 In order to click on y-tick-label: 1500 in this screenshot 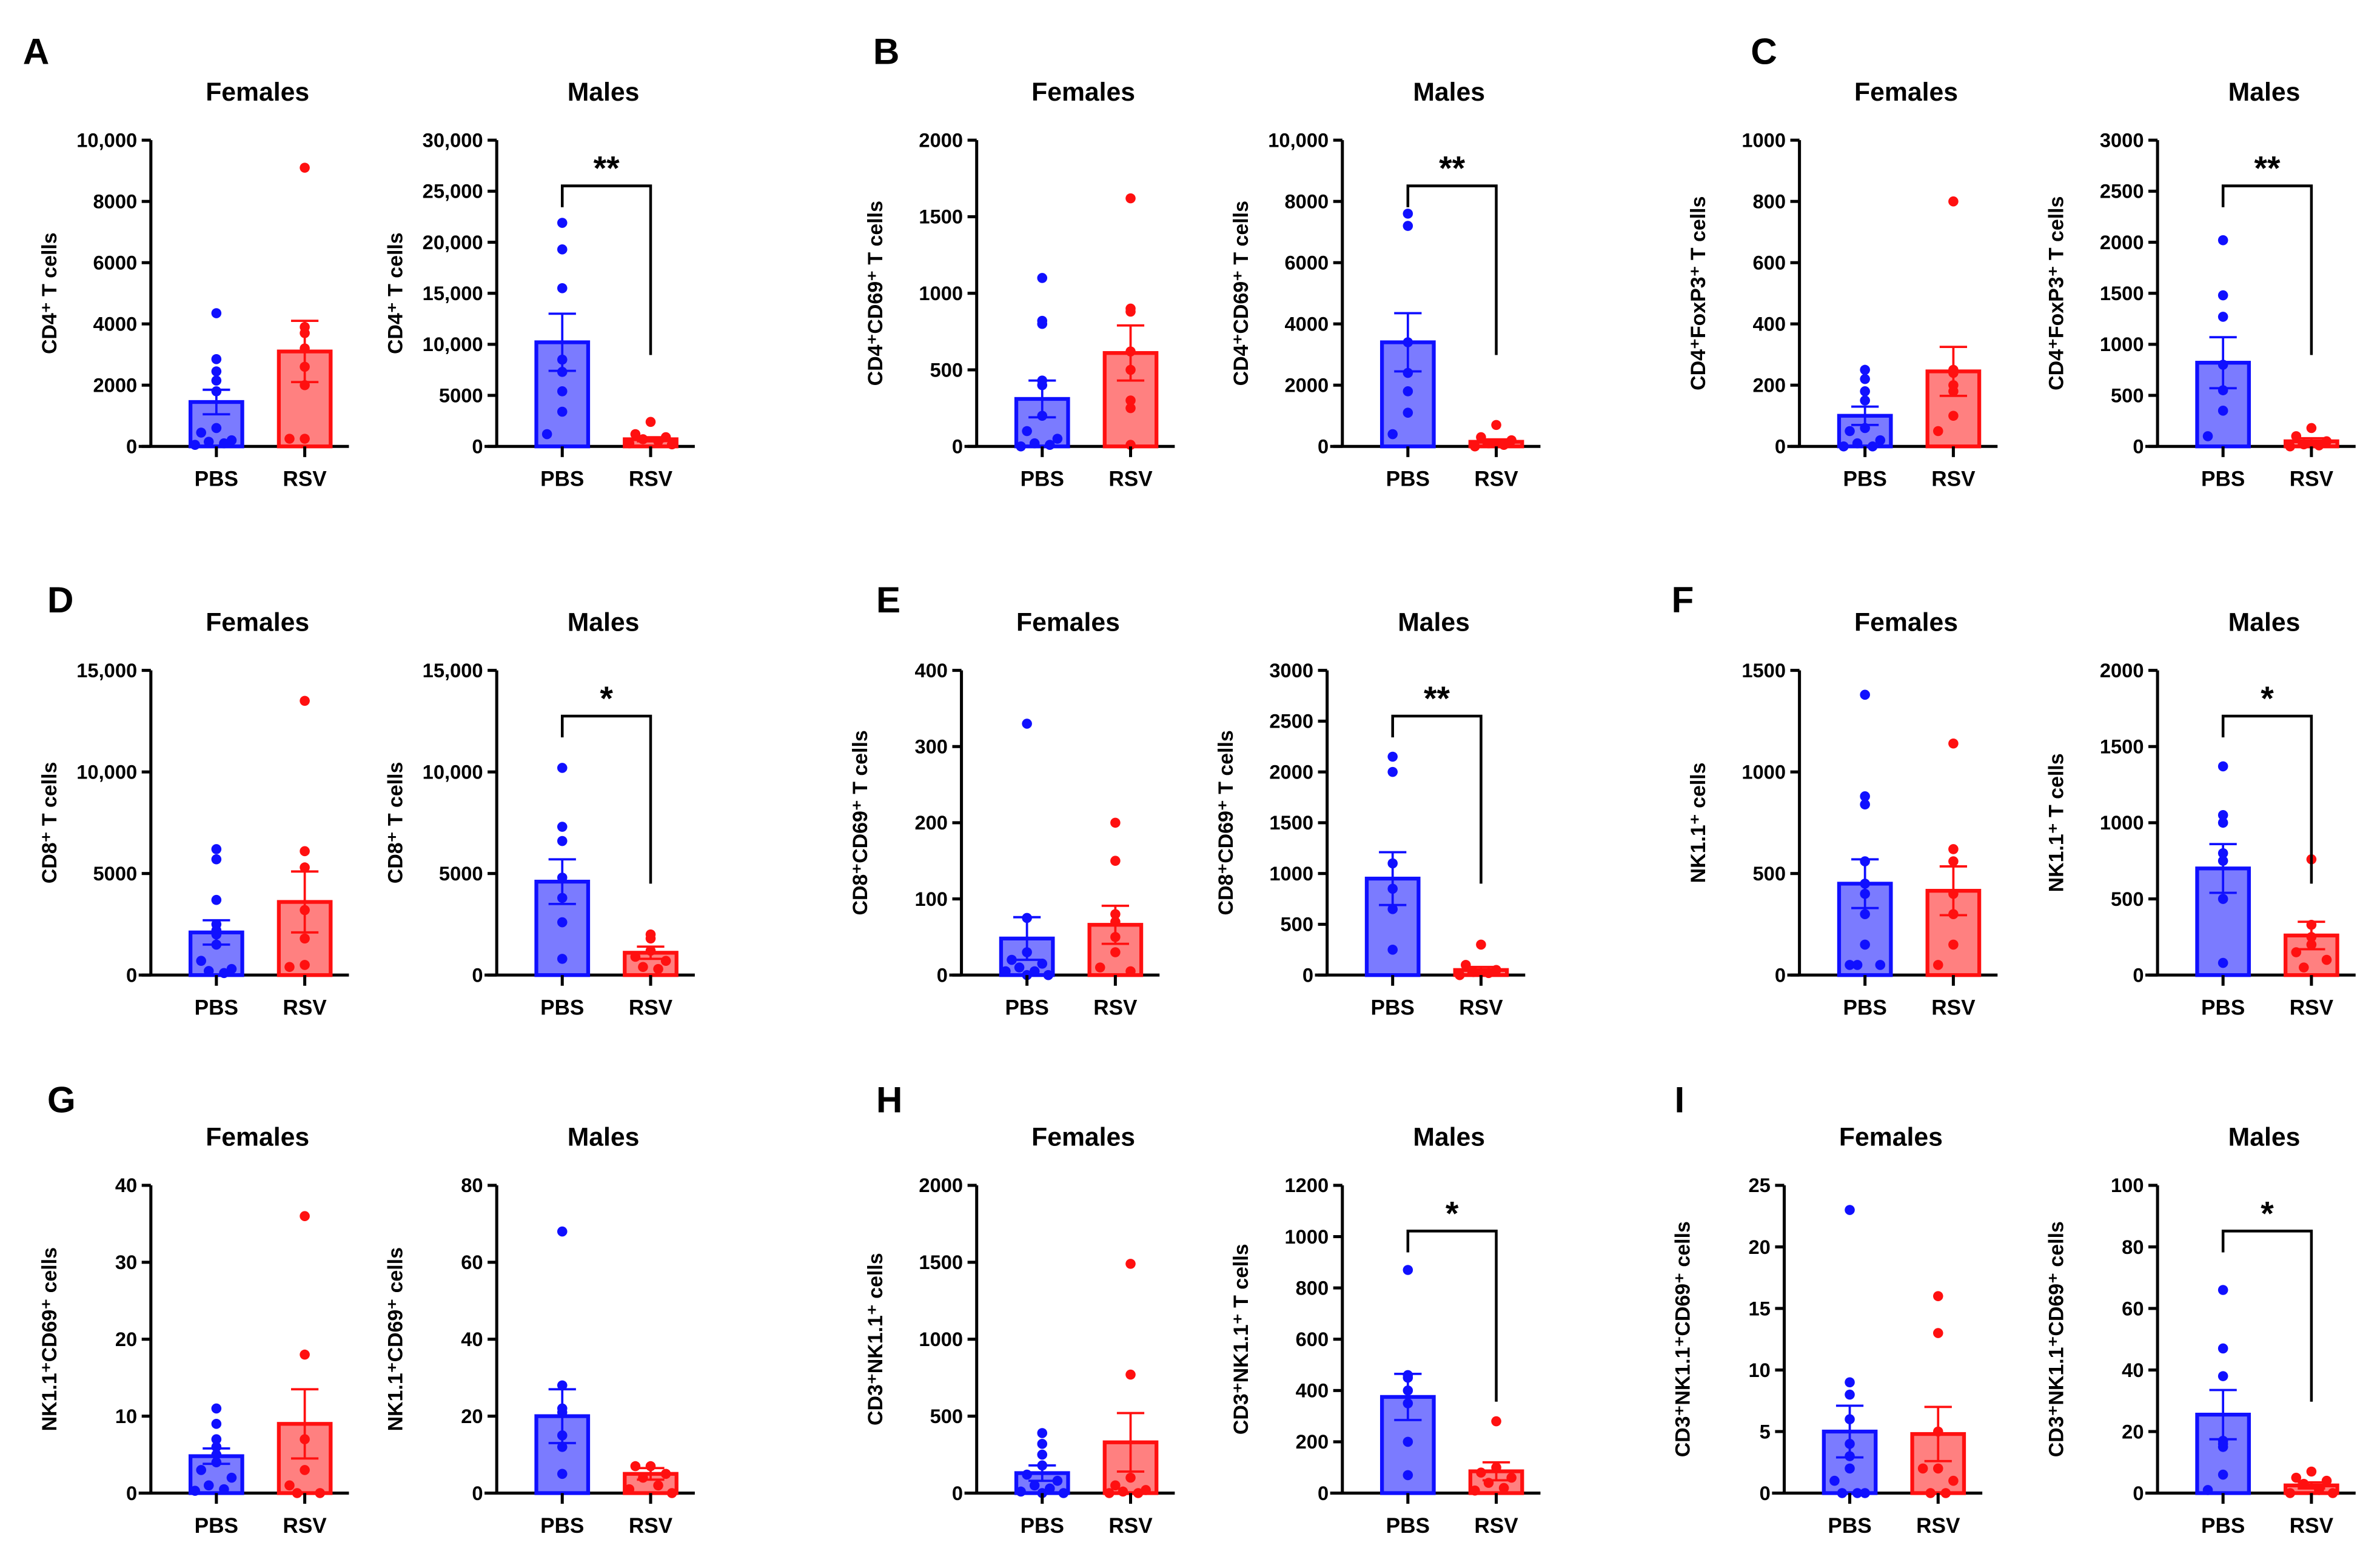, I will do `click(2122, 746)`.